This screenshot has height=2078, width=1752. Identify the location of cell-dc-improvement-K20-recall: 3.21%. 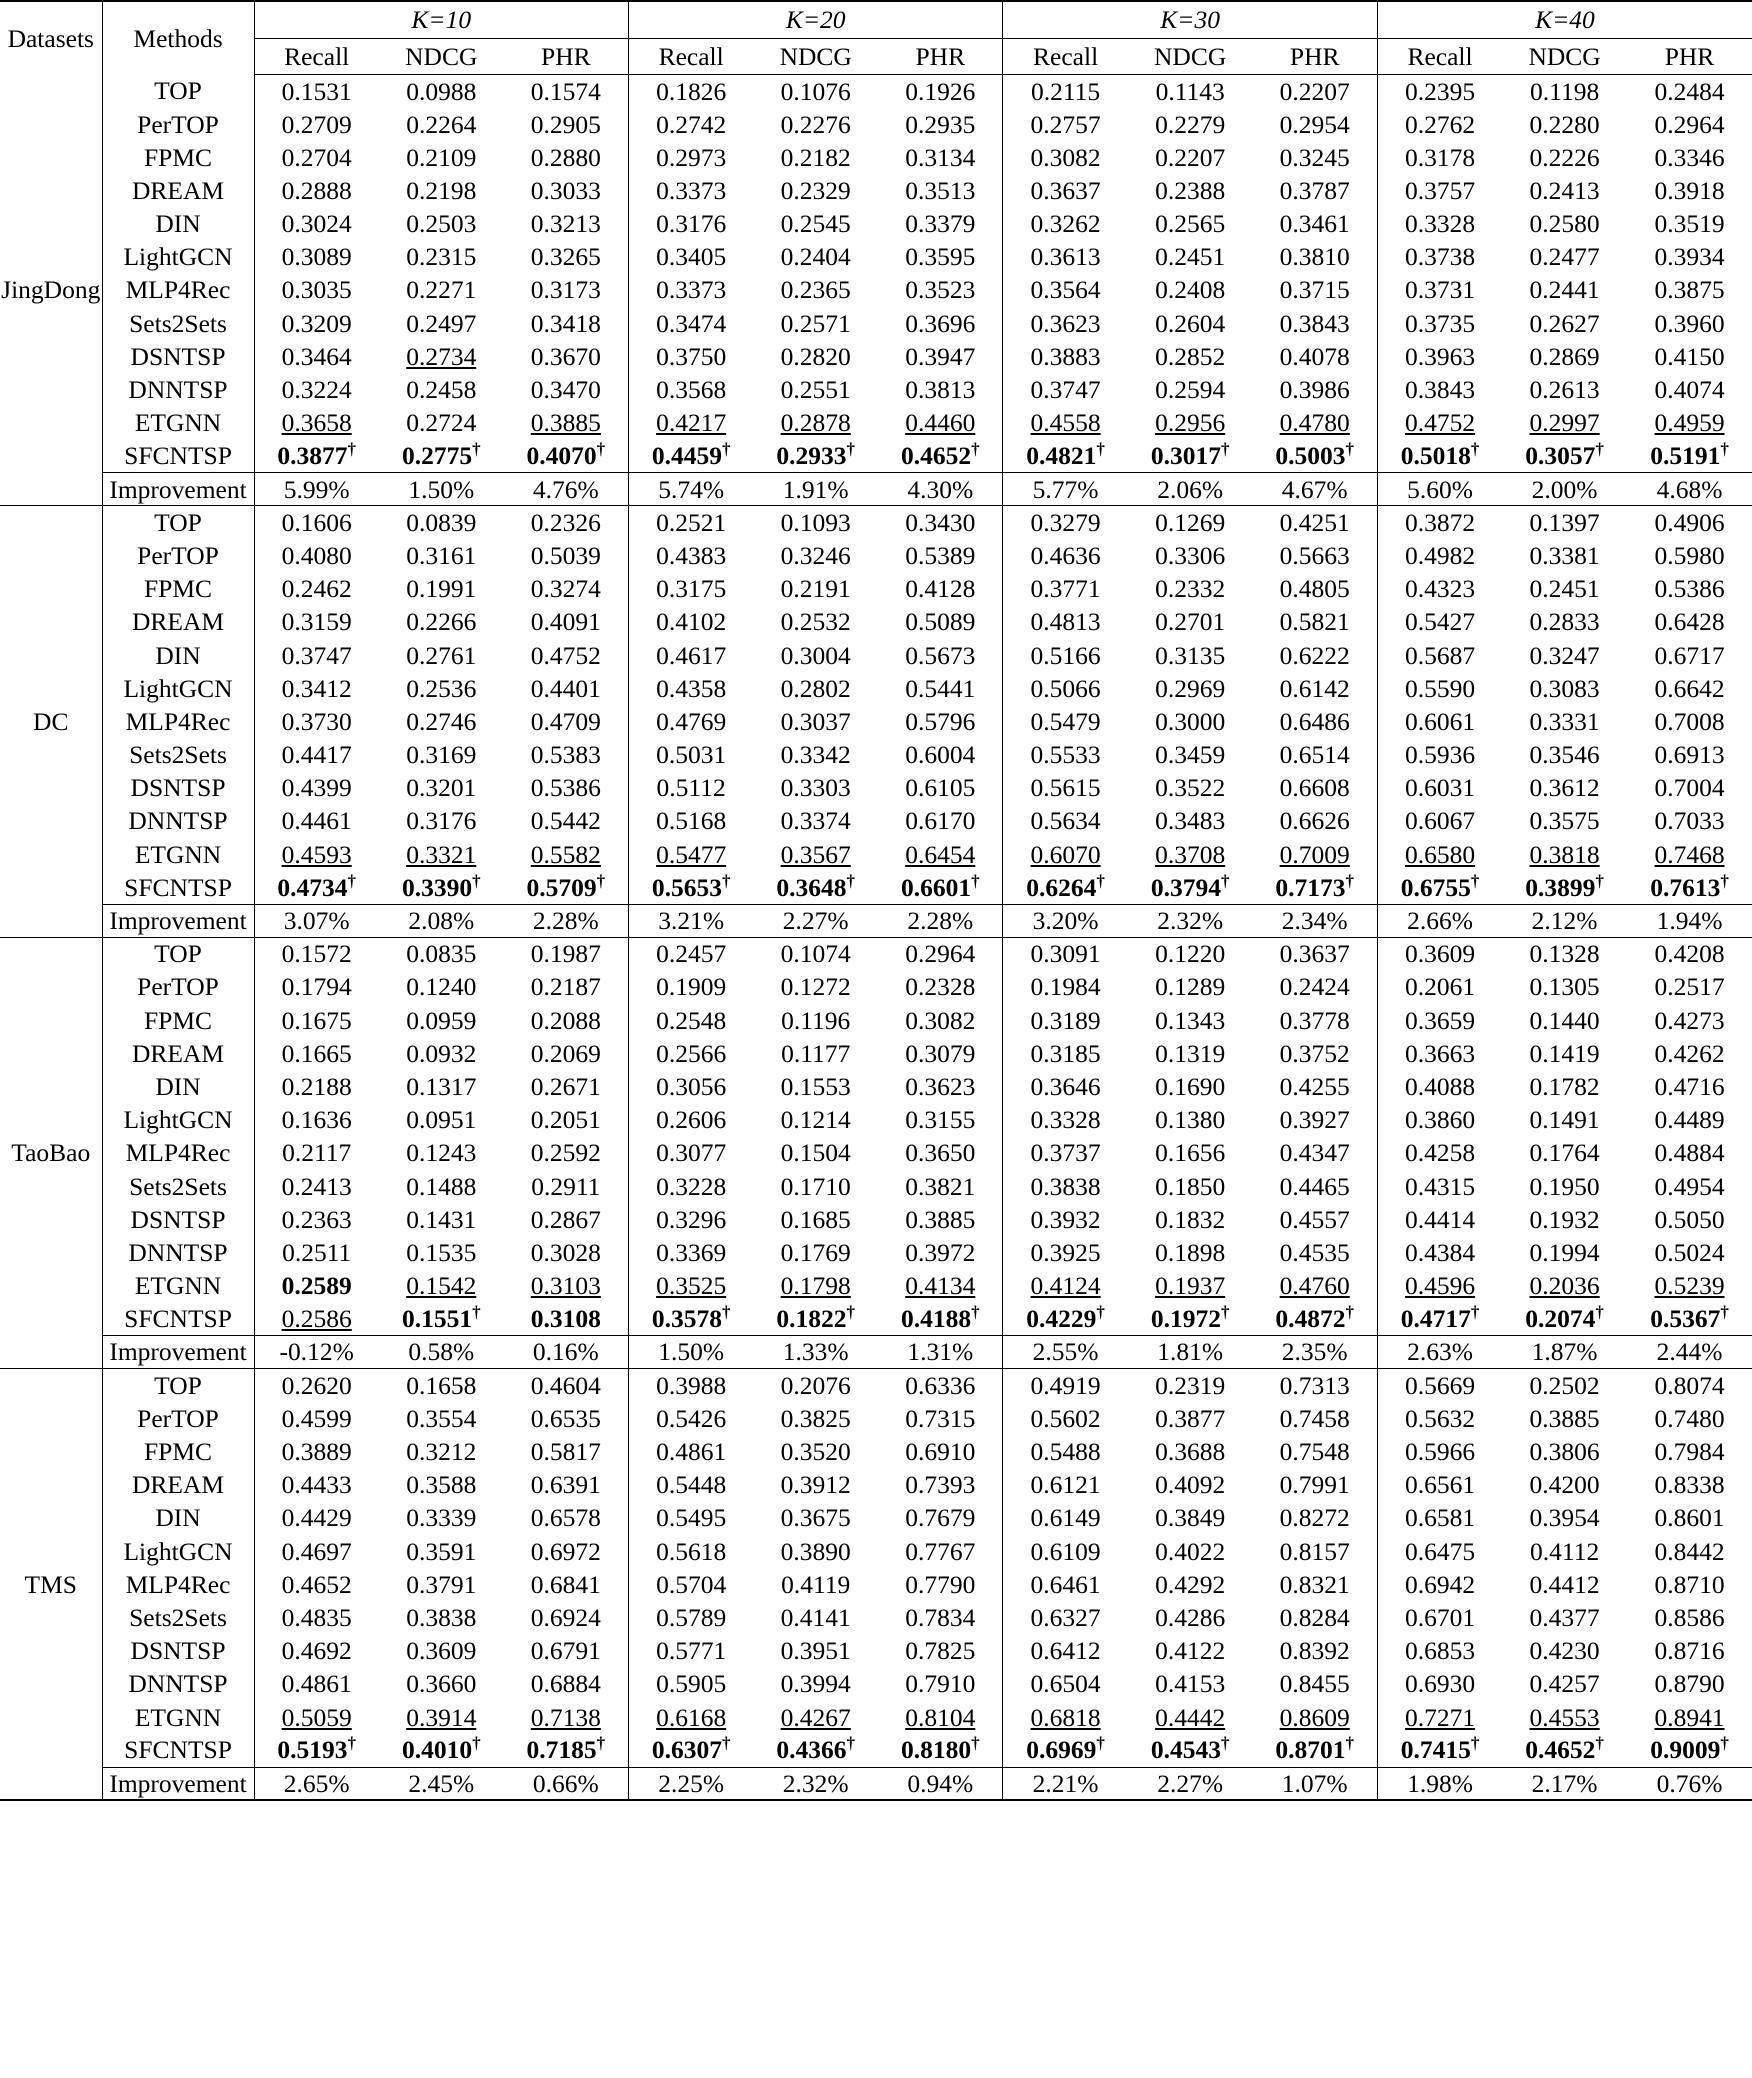
(690, 920).